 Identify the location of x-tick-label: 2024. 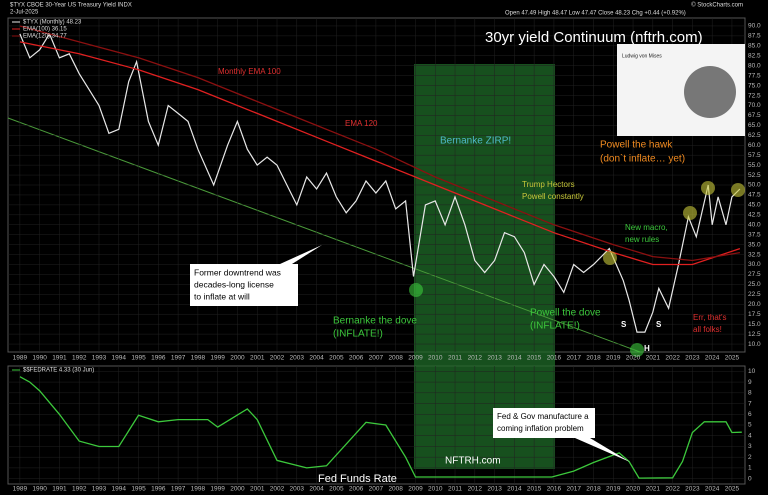
(712, 489).